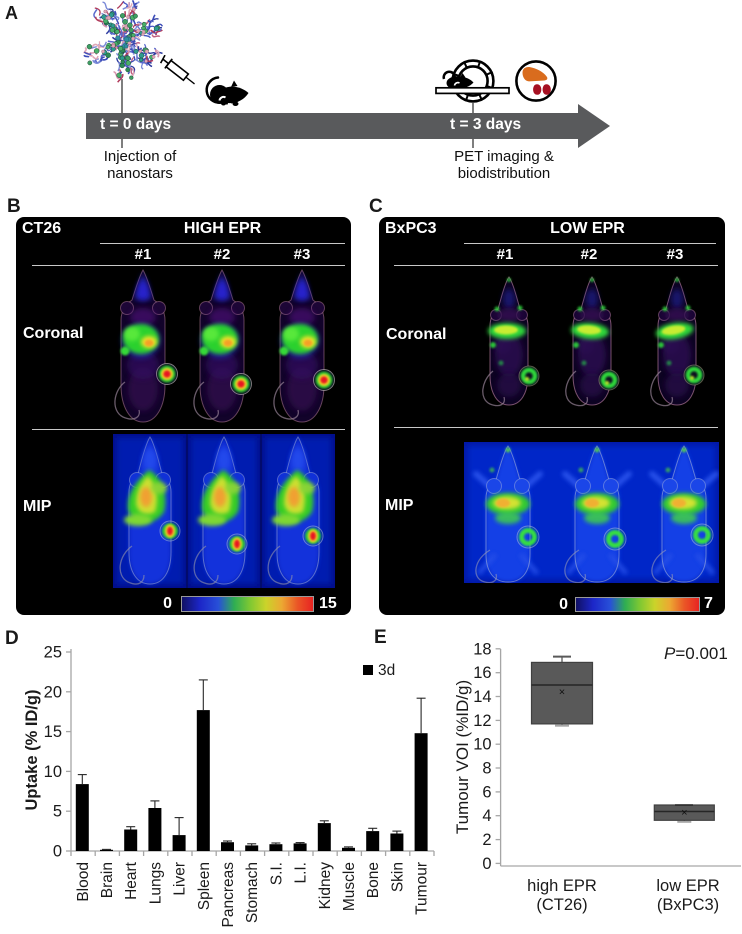 The height and width of the screenshot is (934, 742). I want to click on svg-text: 4, so click(486, 816).